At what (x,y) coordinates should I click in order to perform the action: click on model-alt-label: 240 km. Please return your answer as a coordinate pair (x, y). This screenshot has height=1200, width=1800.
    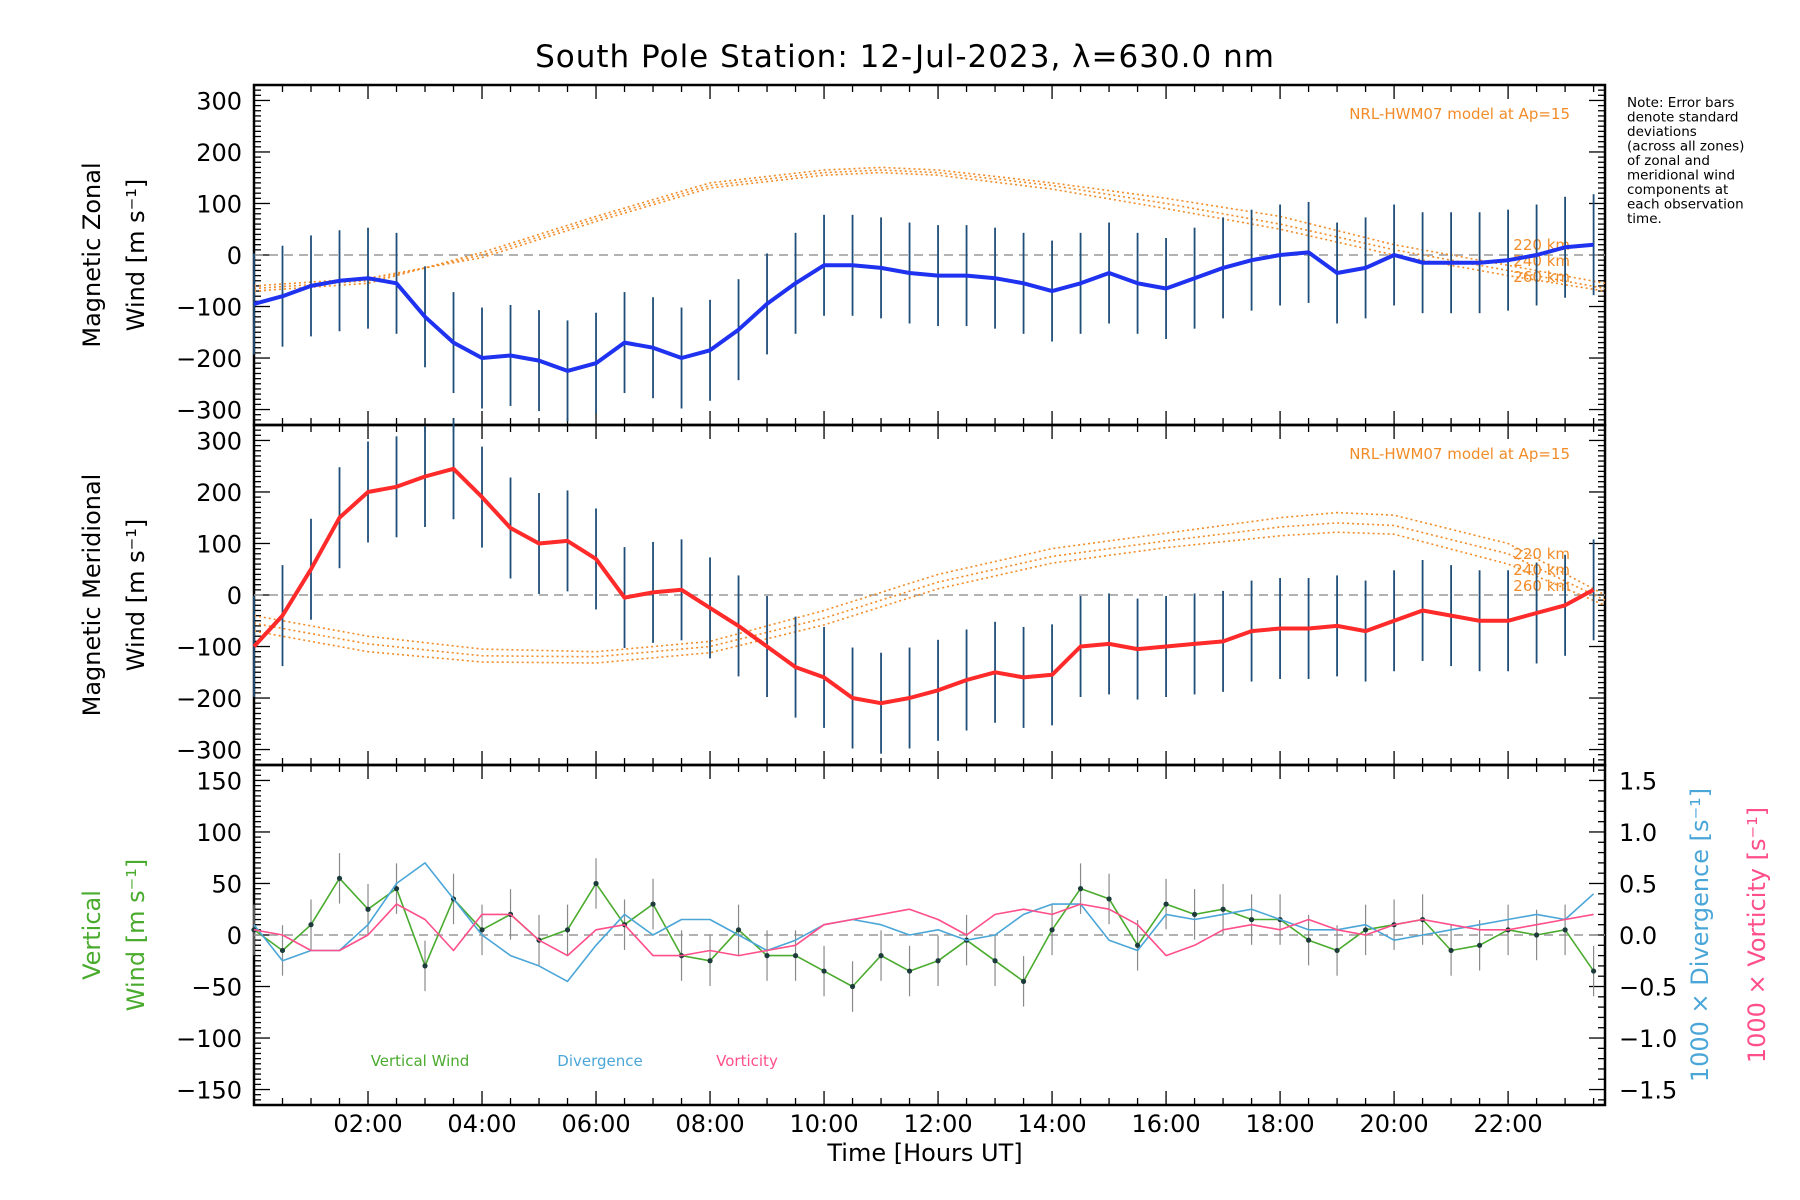
    Looking at the image, I should click on (1541, 570).